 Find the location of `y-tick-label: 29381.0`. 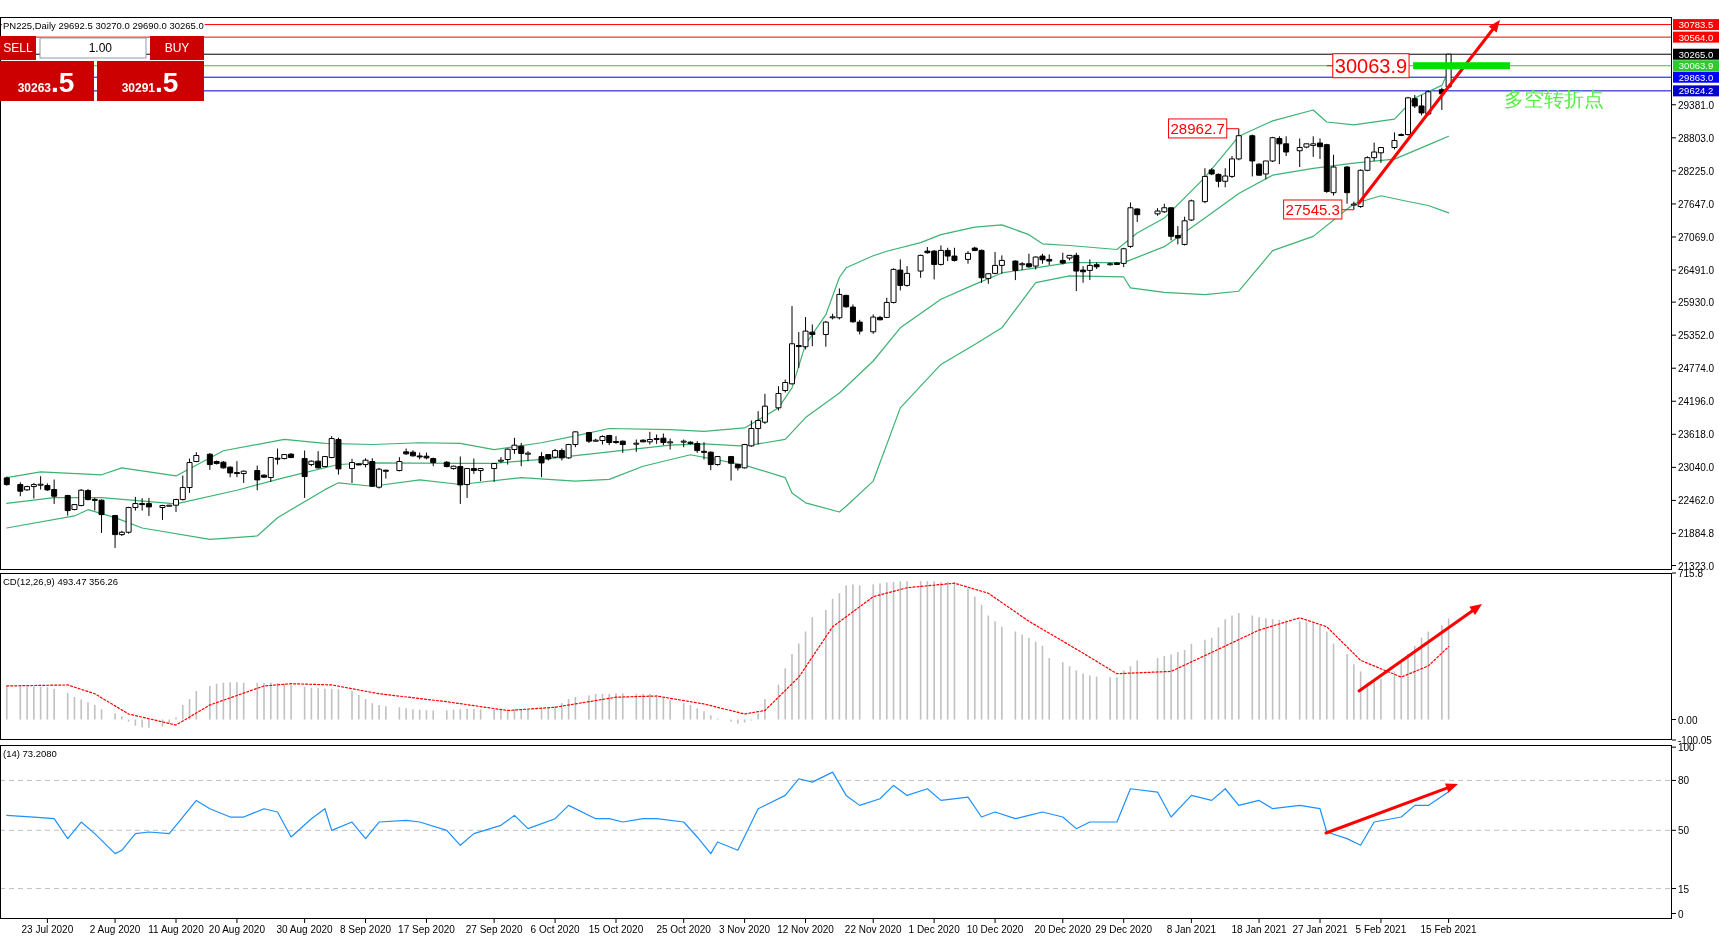

y-tick-label: 29381.0 is located at coordinates (1696, 105).